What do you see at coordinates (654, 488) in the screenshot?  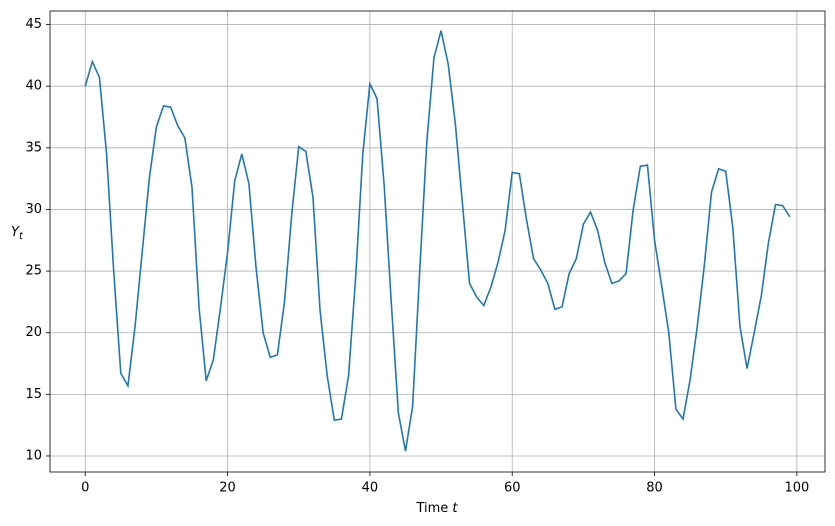 I see `x-tick-label: 80` at bounding box center [654, 488].